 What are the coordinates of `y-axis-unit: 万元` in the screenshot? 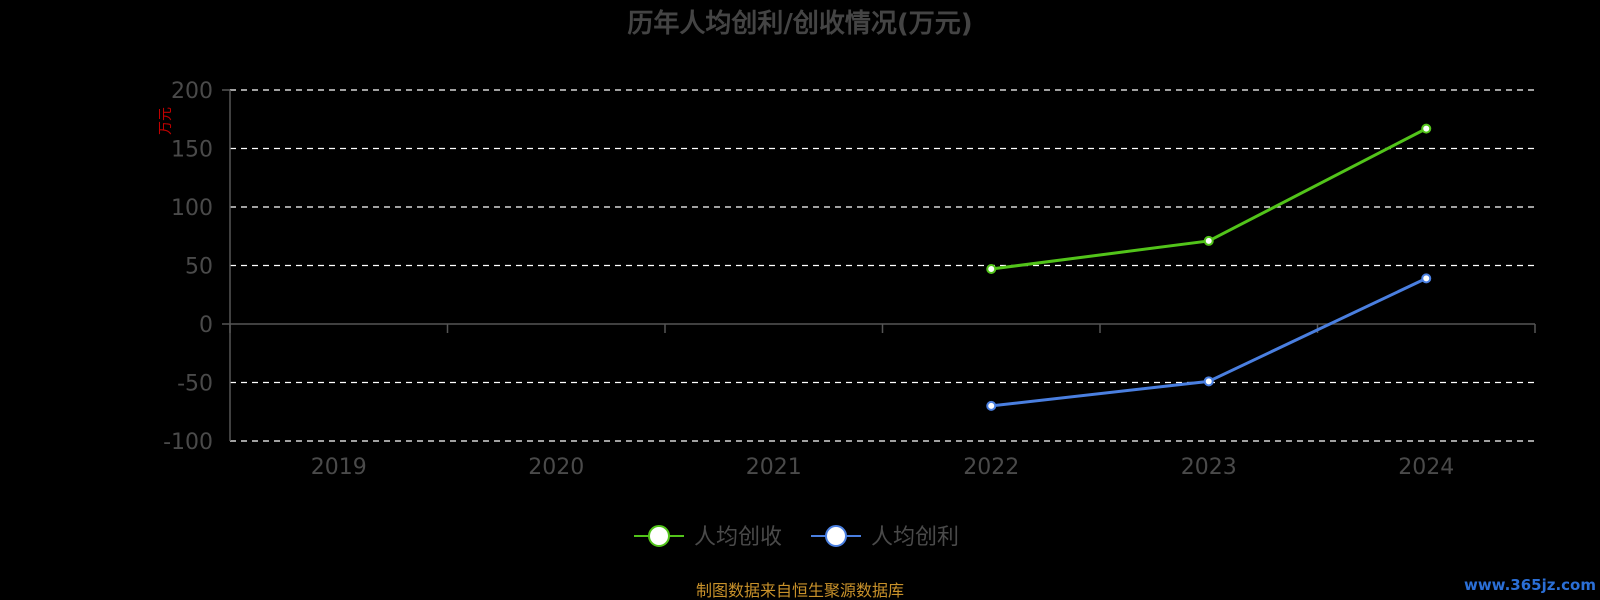 It's located at (166, 121).